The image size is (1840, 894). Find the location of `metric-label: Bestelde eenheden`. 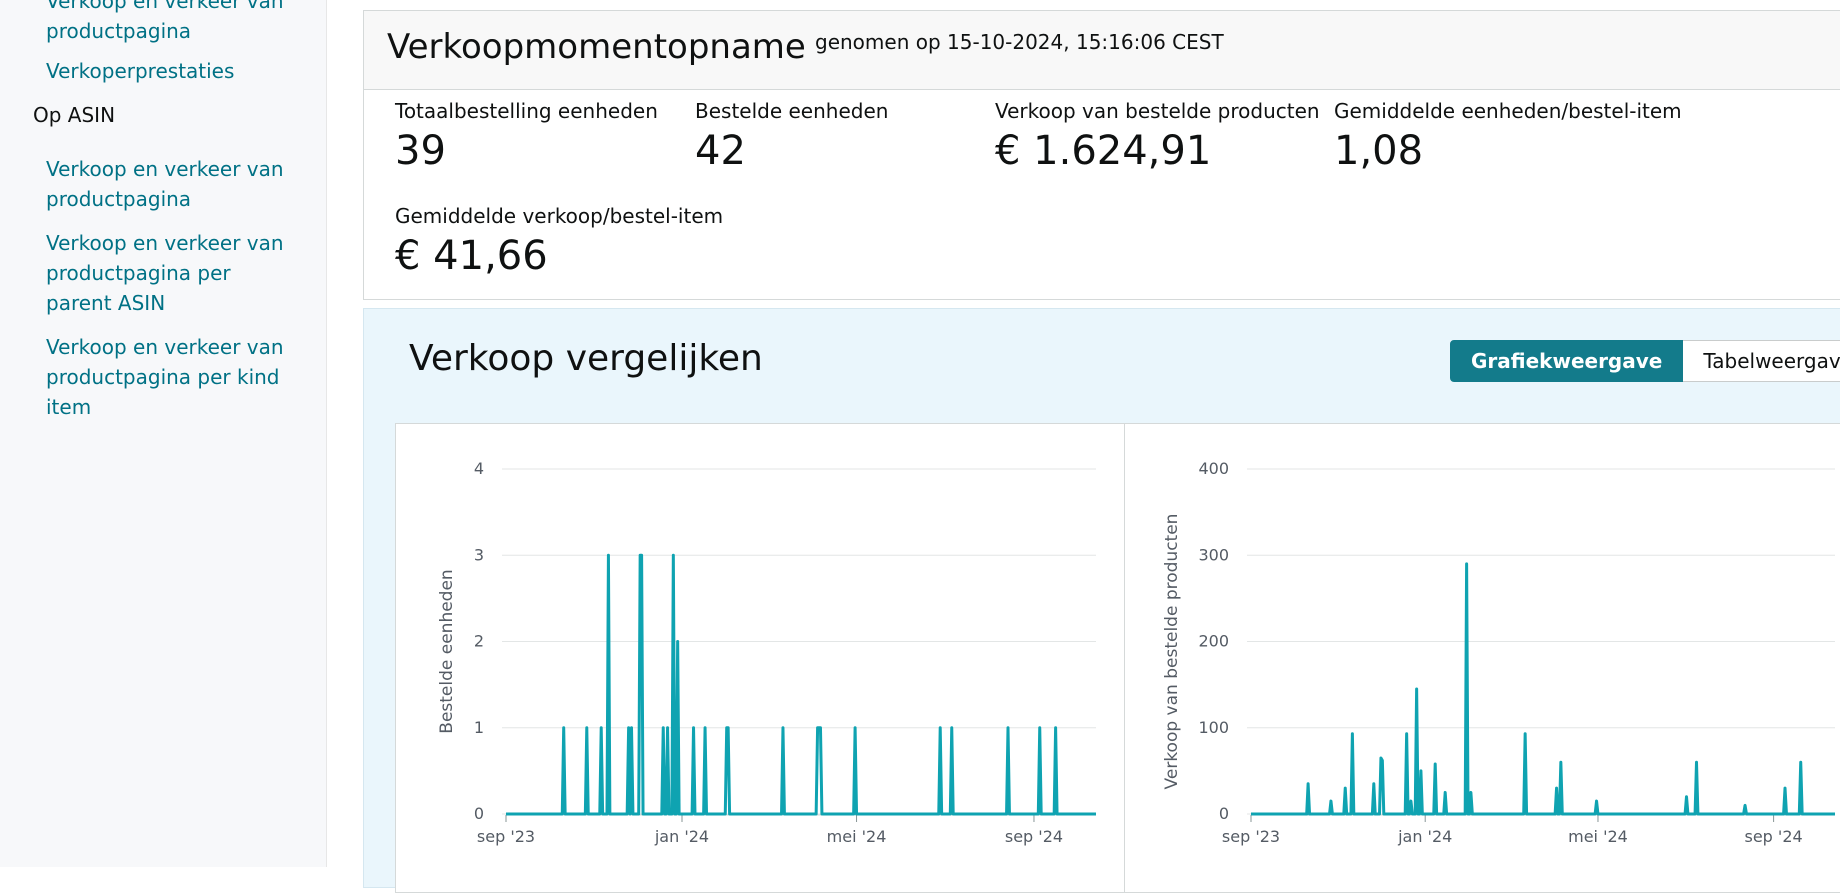

metric-label: Bestelde eenheden is located at coordinates (792, 111).